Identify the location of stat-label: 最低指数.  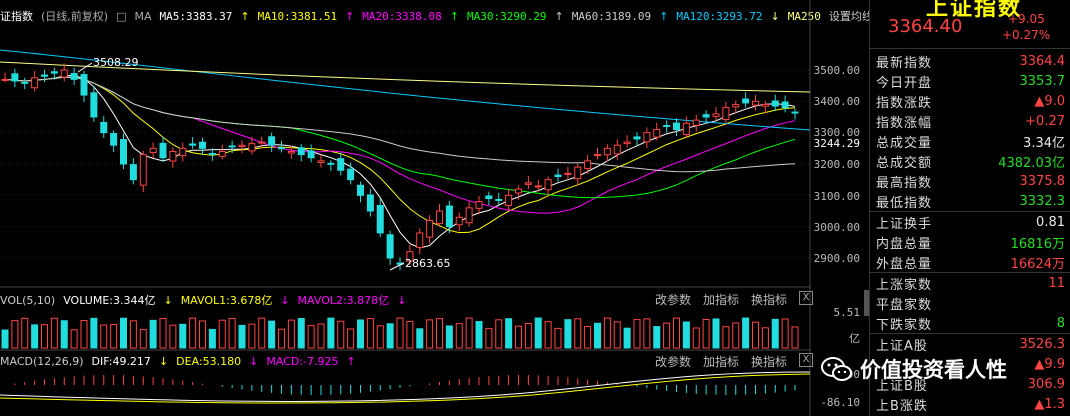
(904, 203).